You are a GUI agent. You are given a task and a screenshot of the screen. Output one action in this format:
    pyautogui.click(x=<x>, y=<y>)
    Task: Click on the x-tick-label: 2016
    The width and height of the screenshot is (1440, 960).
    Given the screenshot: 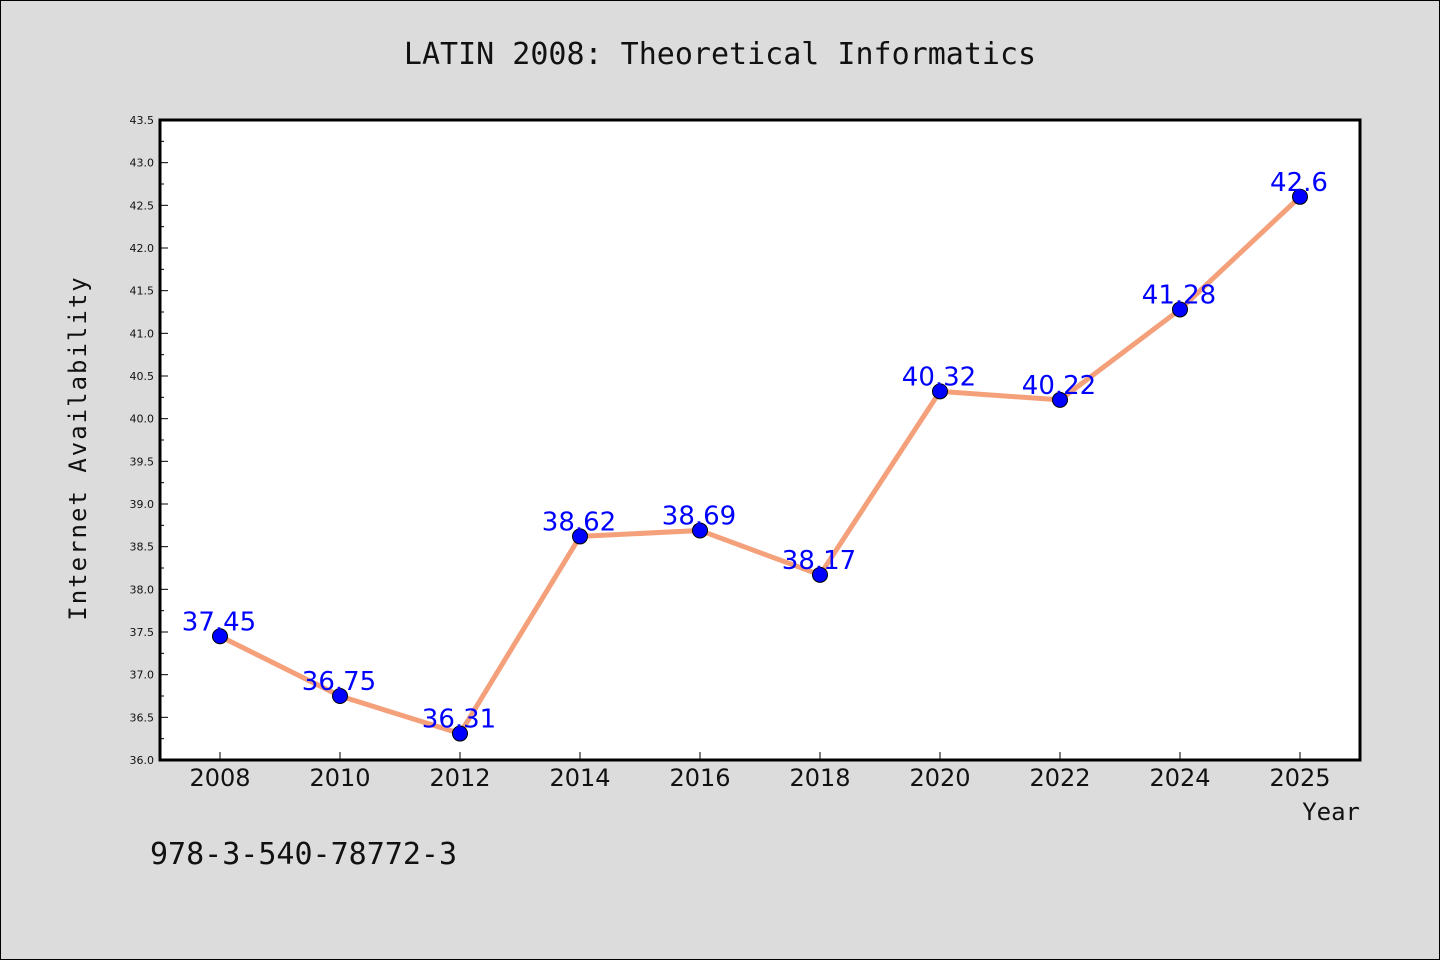 What is the action you would take?
    pyautogui.click(x=699, y=778)
    